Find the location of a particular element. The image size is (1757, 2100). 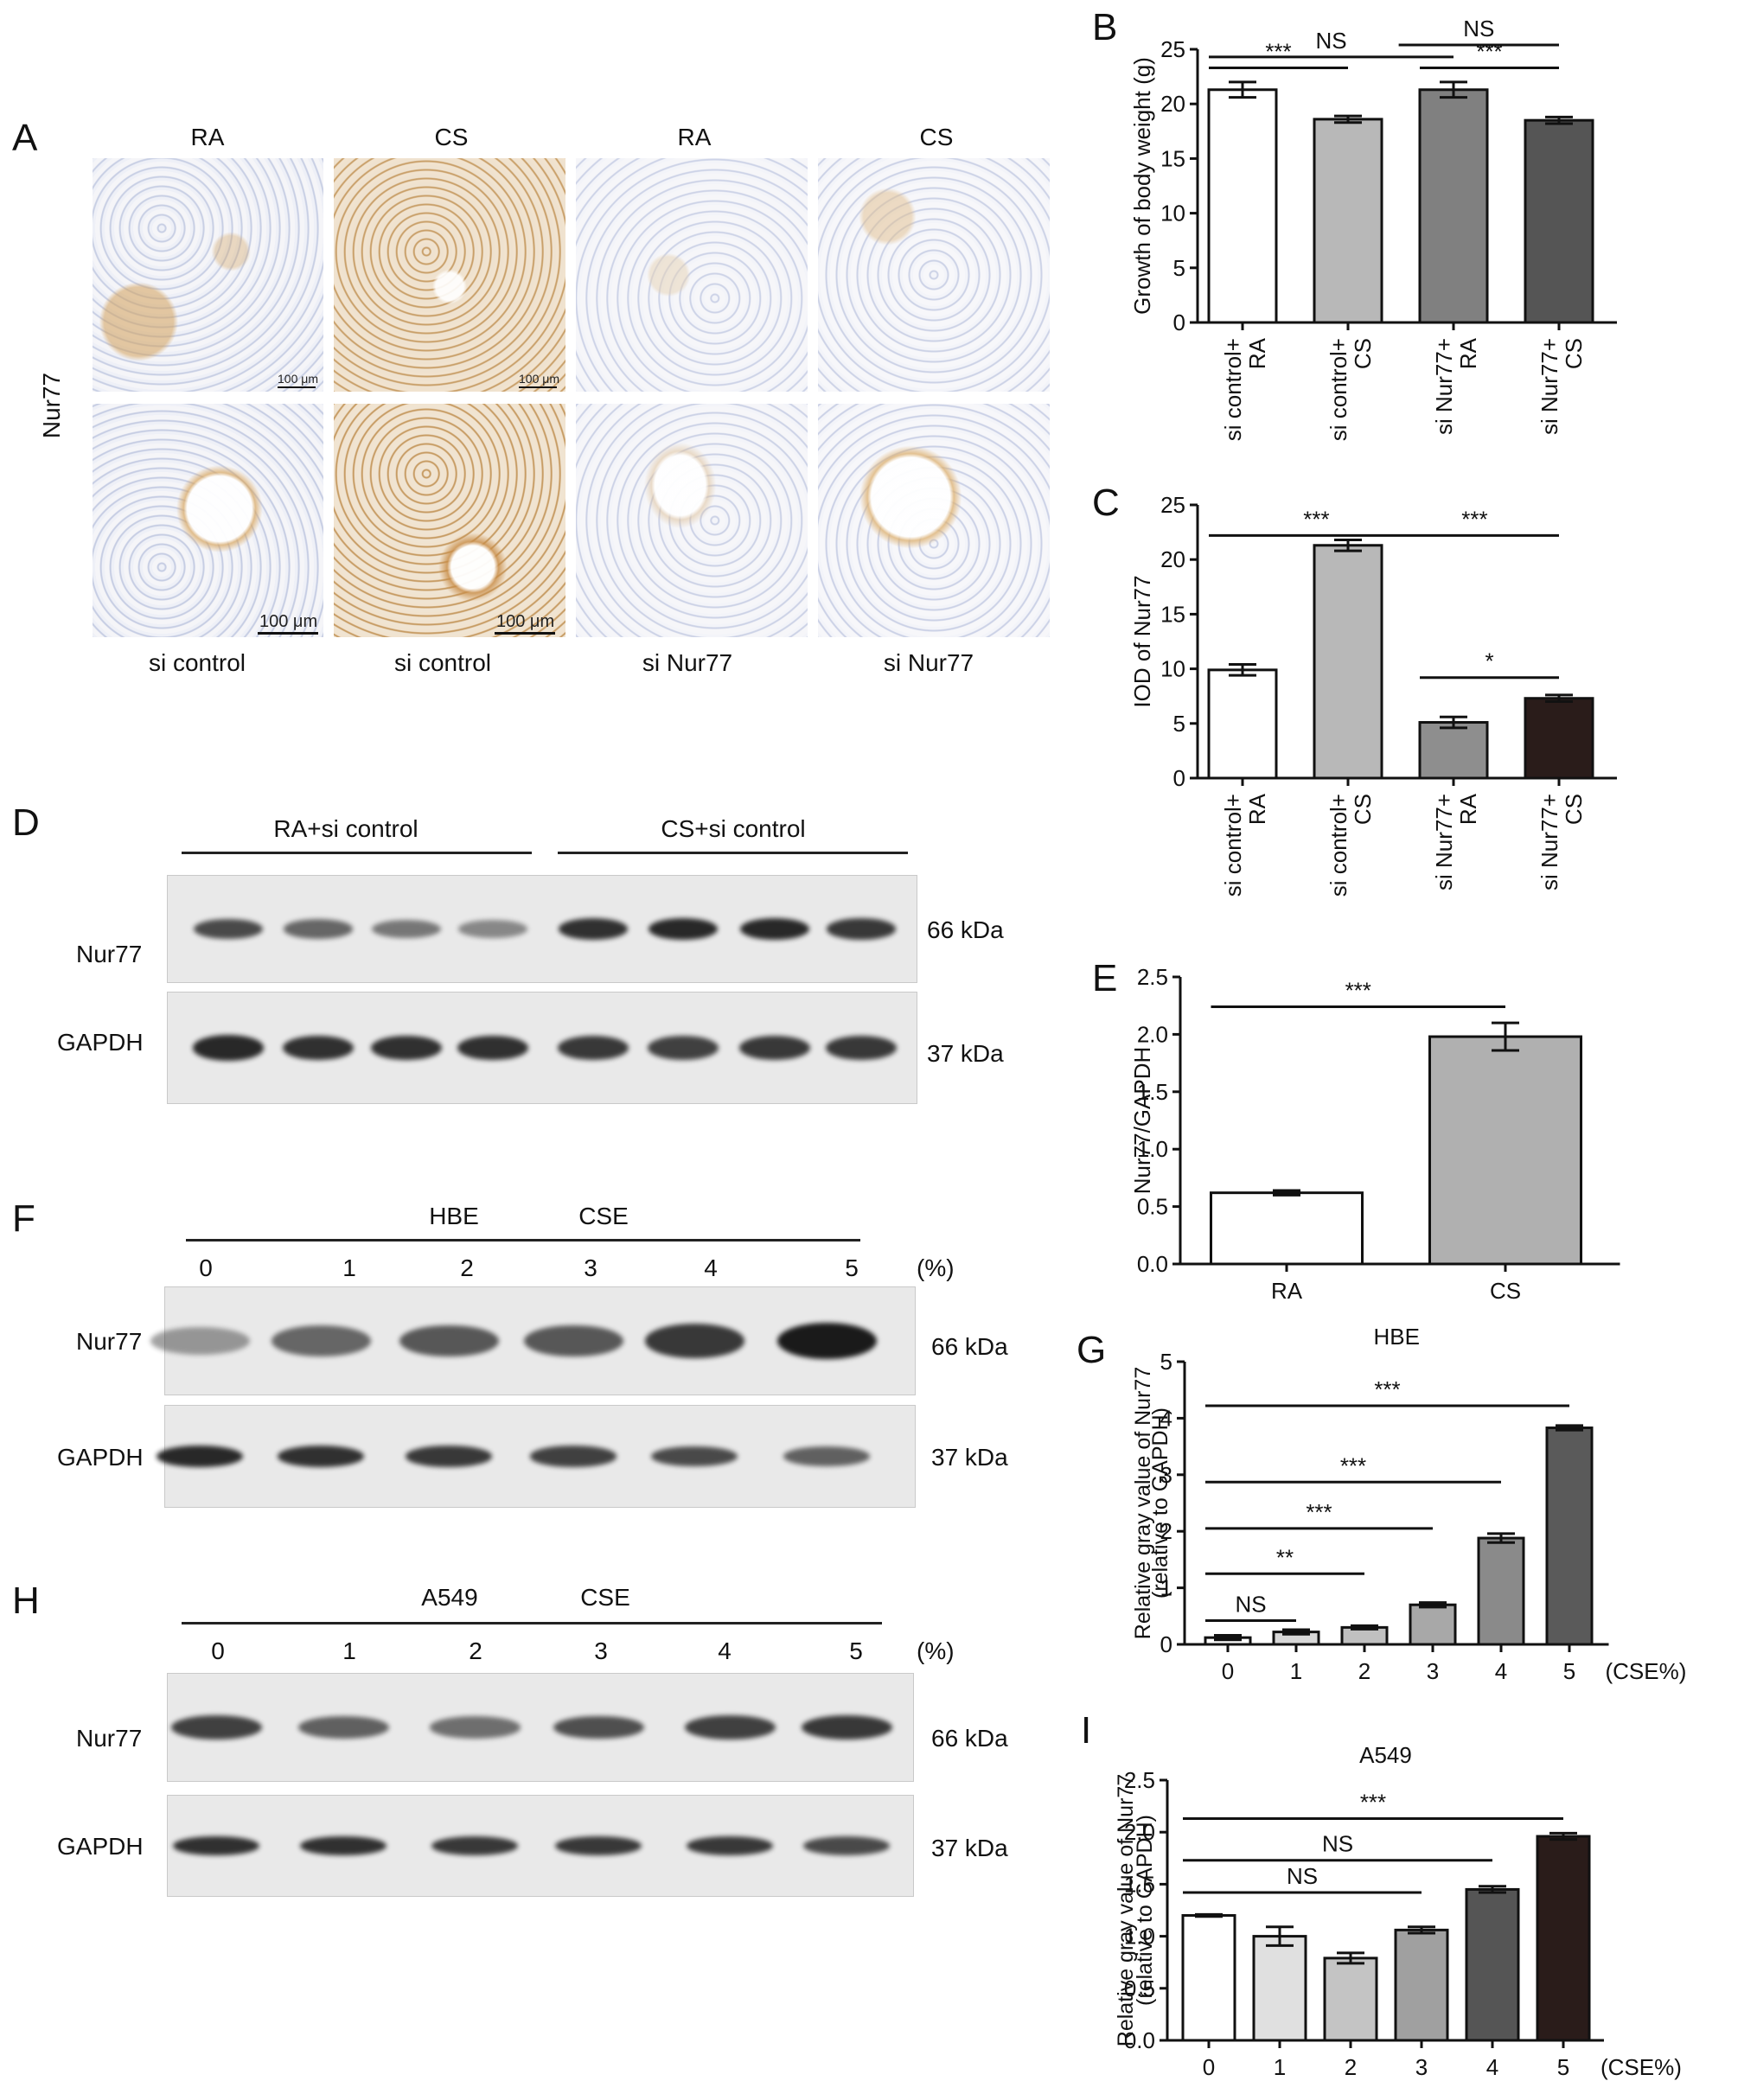

x-tick-label: 4 is located at coordinates (1492, 2067).